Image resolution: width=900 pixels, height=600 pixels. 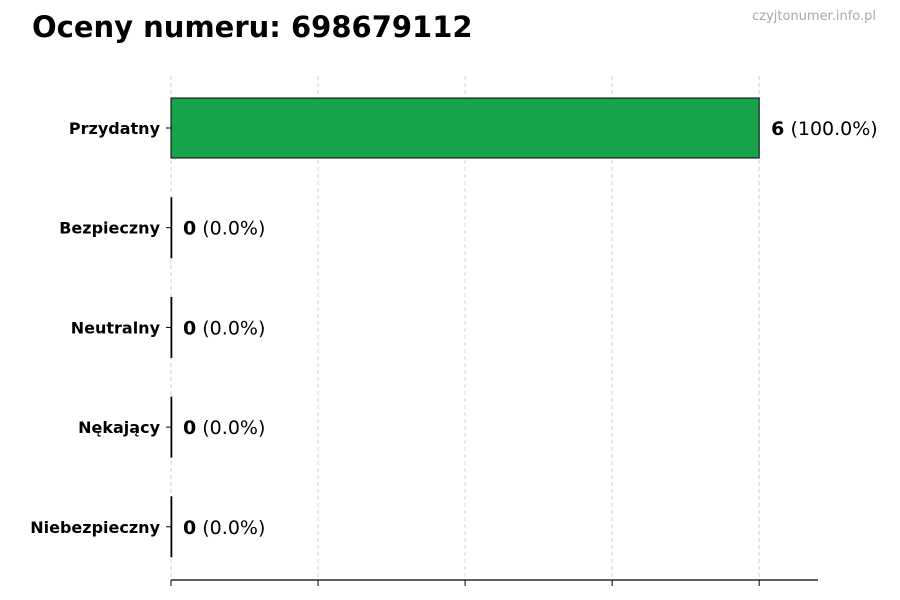 I want to click on value-count: 6, so click(x=777, y=129).